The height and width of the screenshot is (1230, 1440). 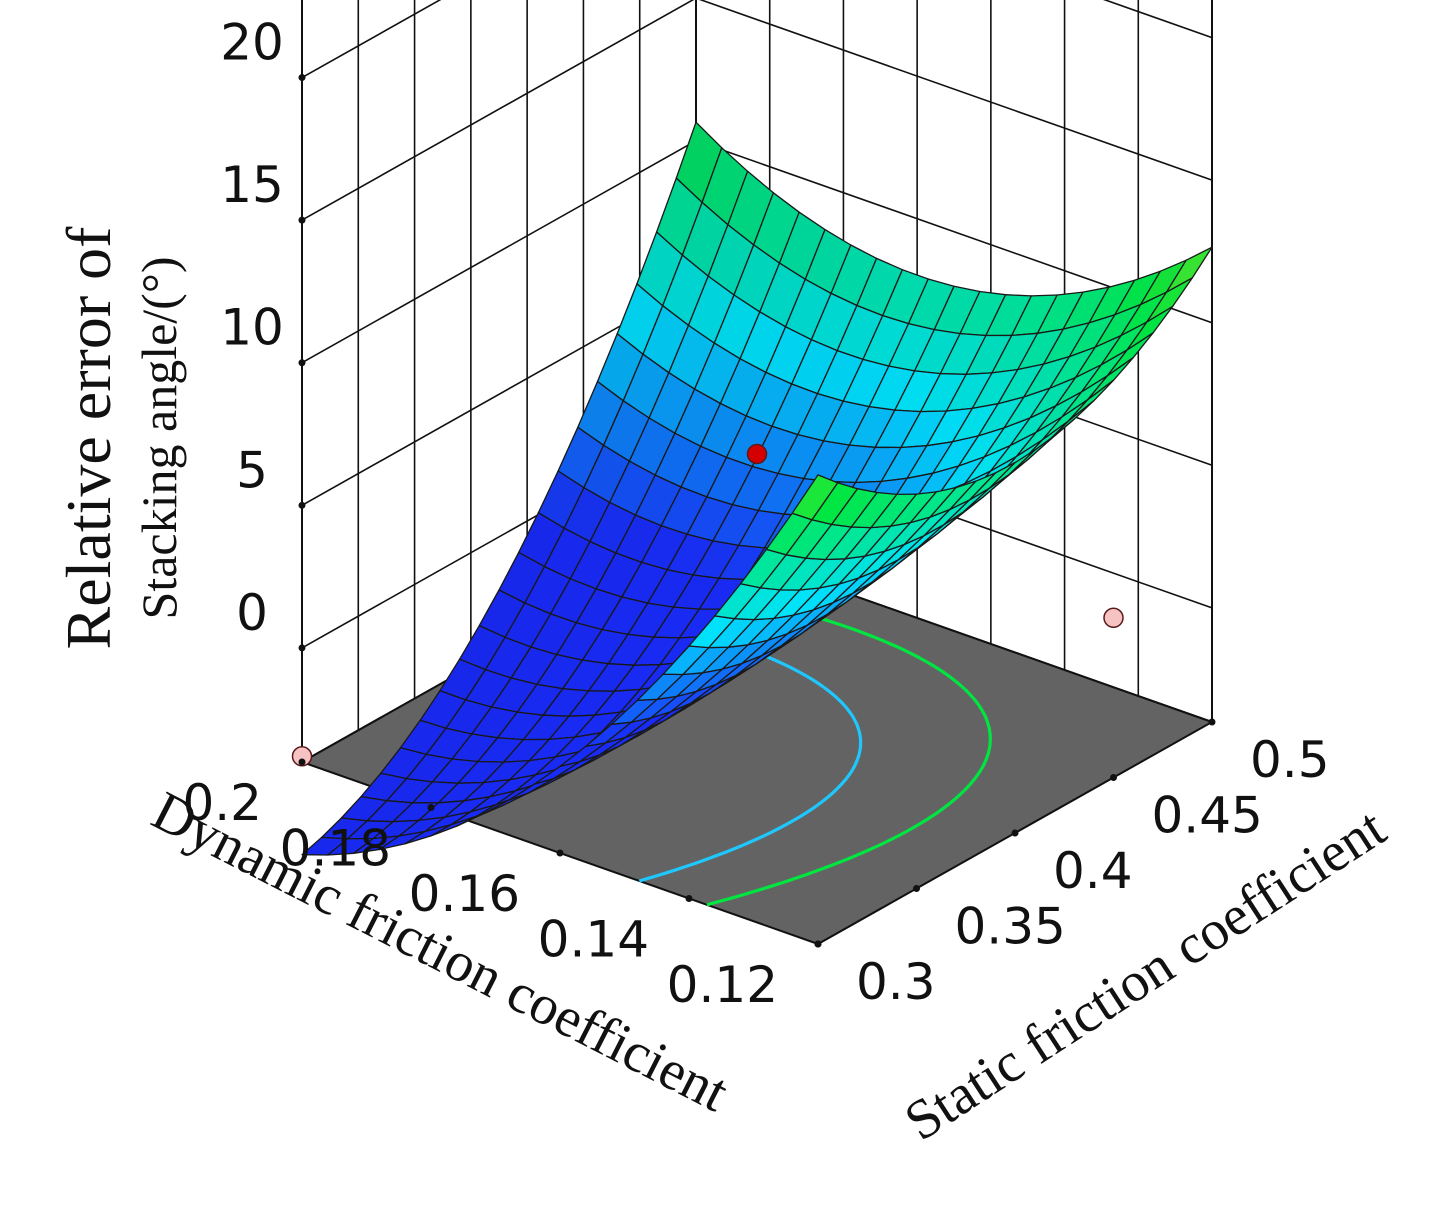 What do you see at coordinates (252, 43) in the screenshot?
I see `z-tick-label: 20` at bounding box center [252, 43].